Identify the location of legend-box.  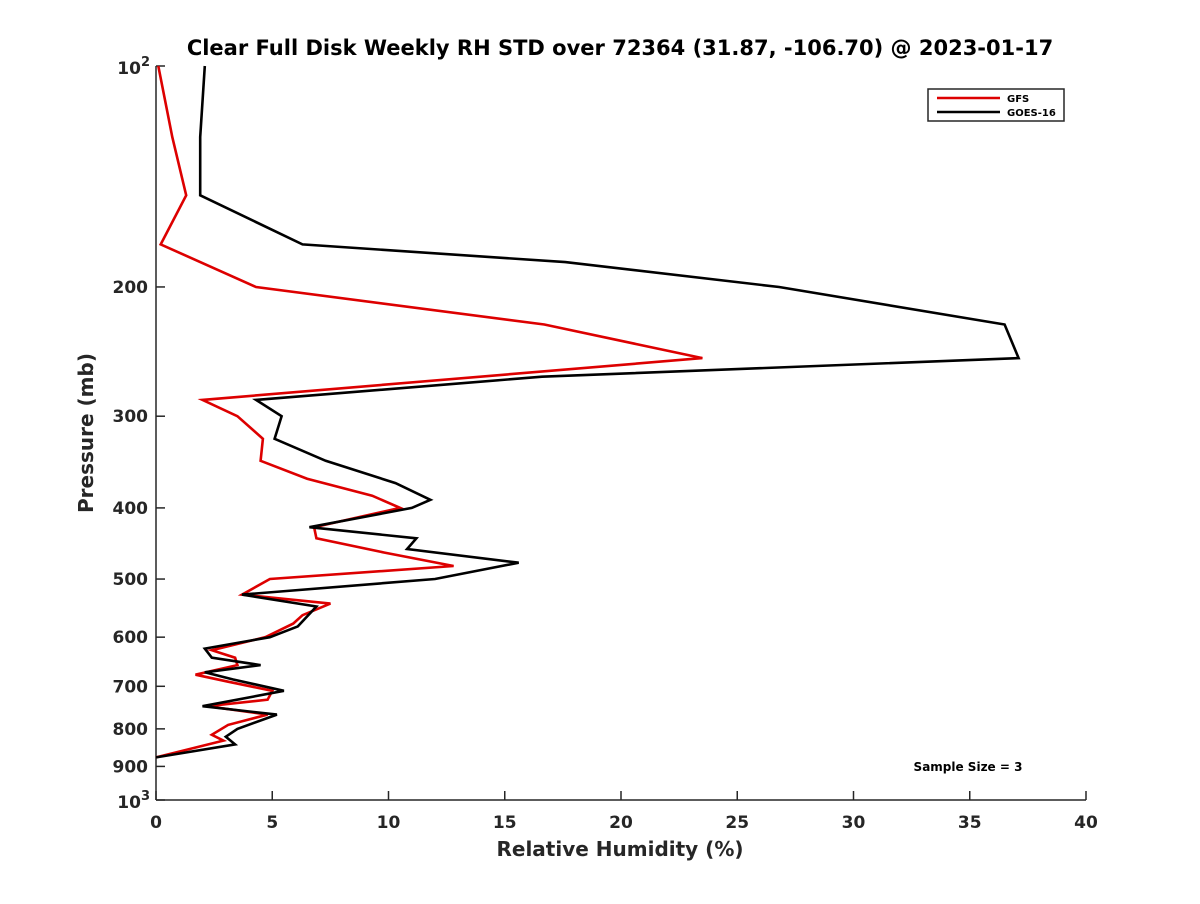
(996, 105).